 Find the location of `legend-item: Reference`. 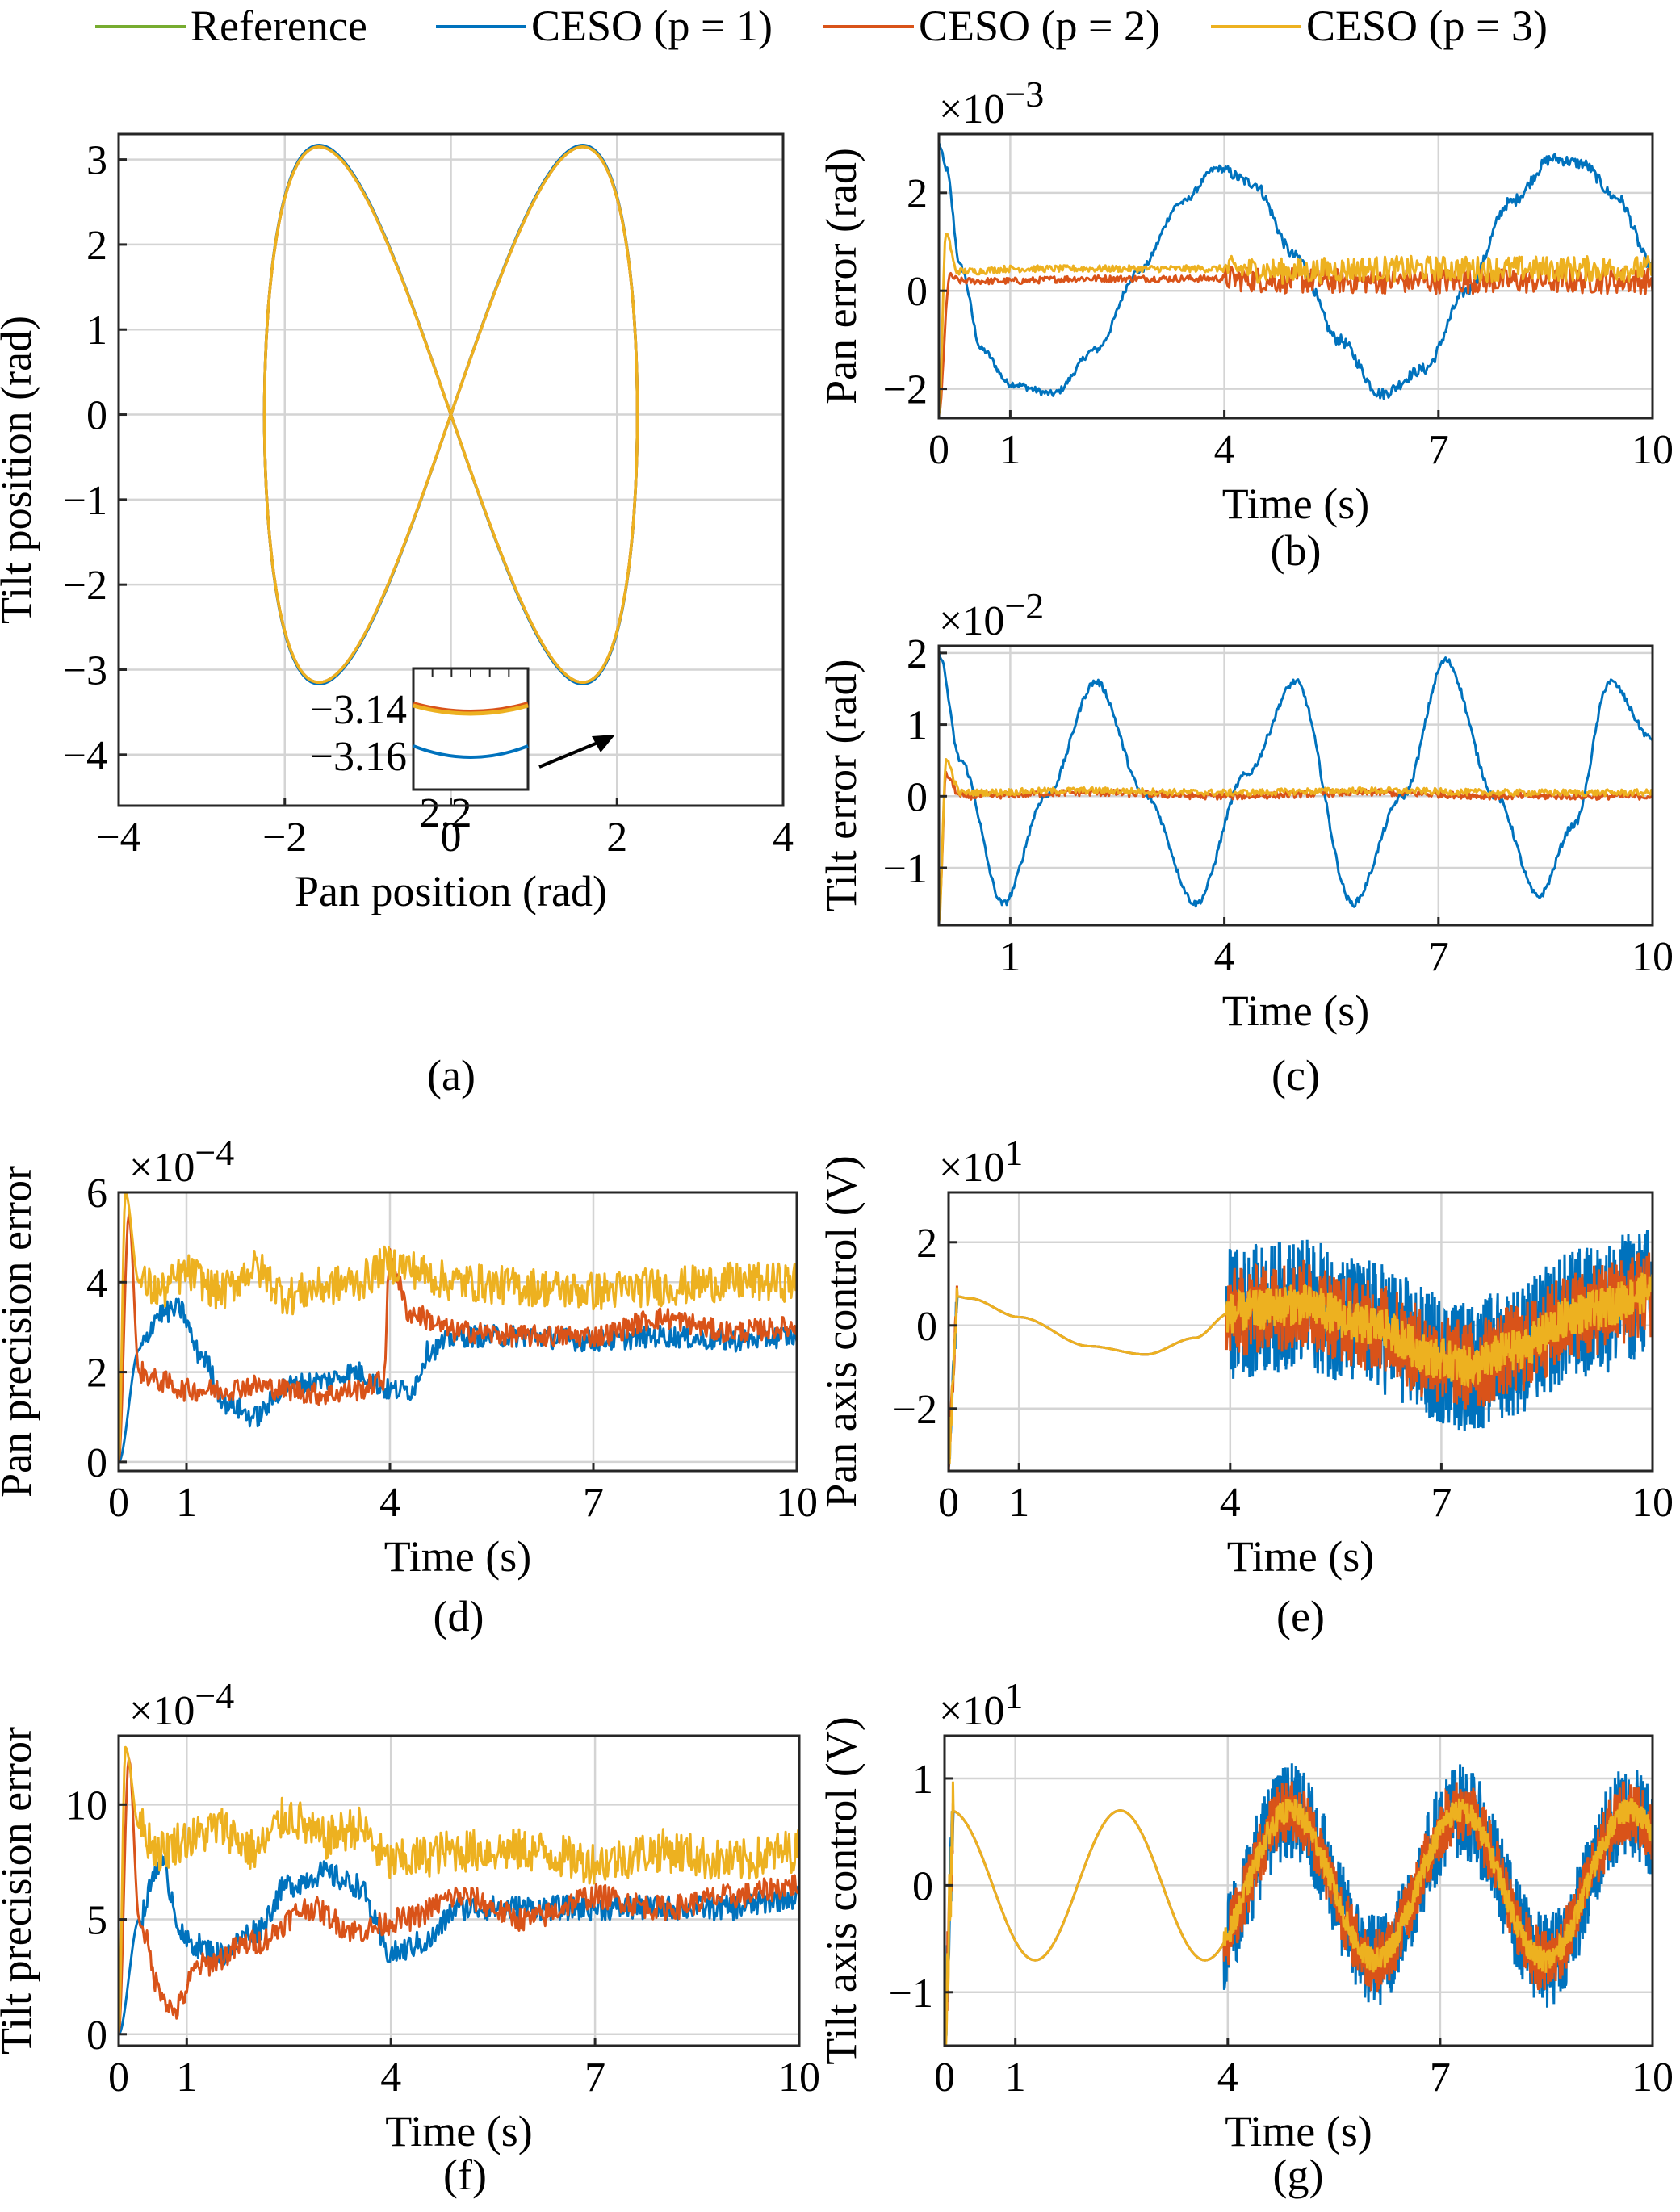

legend-item: Reference is located at coordinates (231, 26).